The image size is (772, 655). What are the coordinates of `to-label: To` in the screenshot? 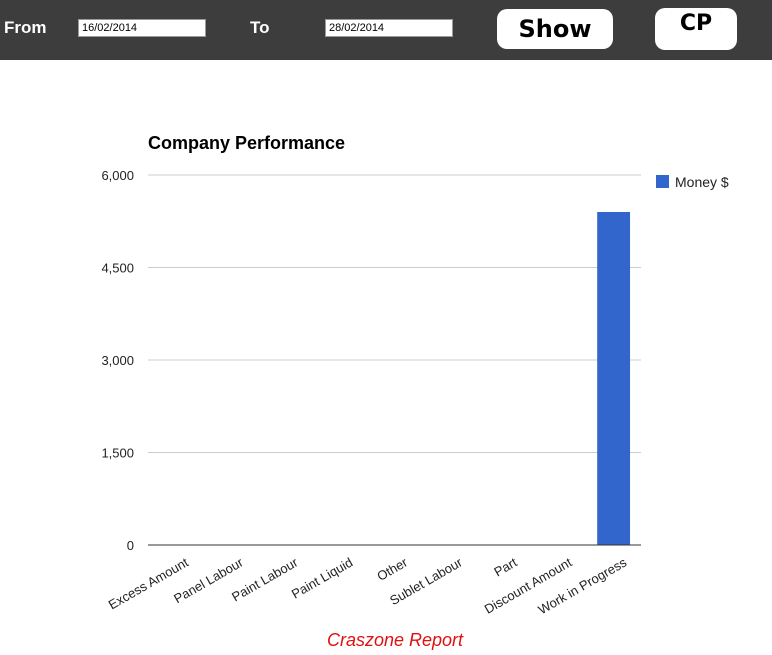 It's located at (260, 27).